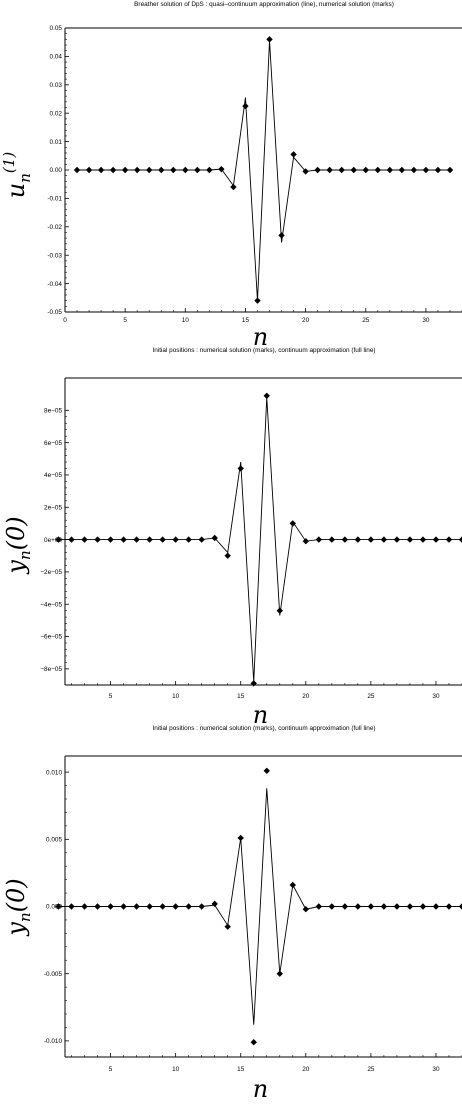 This screenshot has height=1105, width=462. Describe the element at coordinates (51, 669) in the screenshot. I see `y-tick-label: −8e−05` at that location.